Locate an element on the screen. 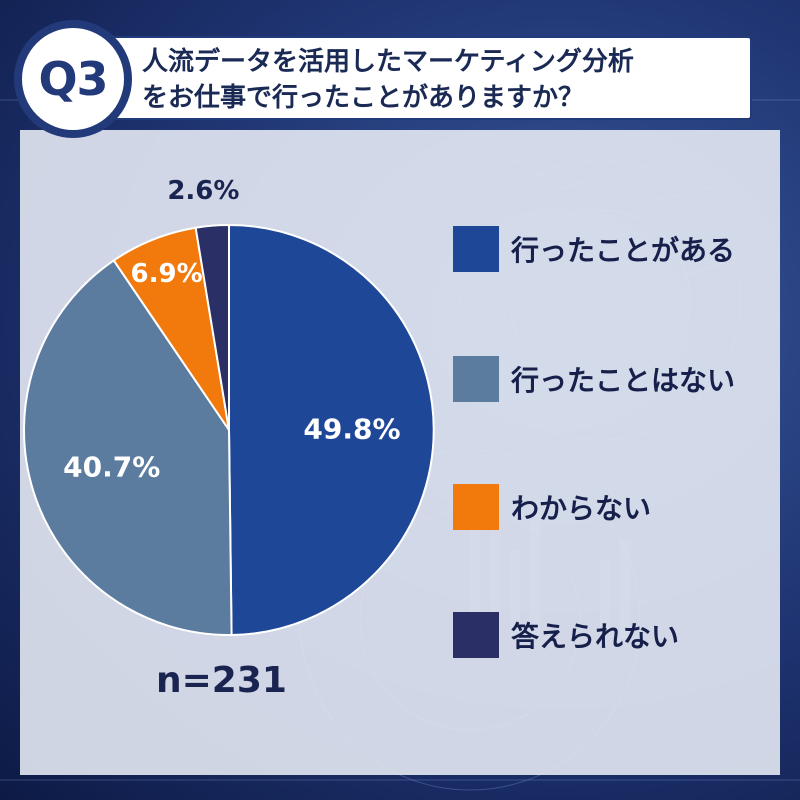  title-bar is located at coordinates (419, 78).